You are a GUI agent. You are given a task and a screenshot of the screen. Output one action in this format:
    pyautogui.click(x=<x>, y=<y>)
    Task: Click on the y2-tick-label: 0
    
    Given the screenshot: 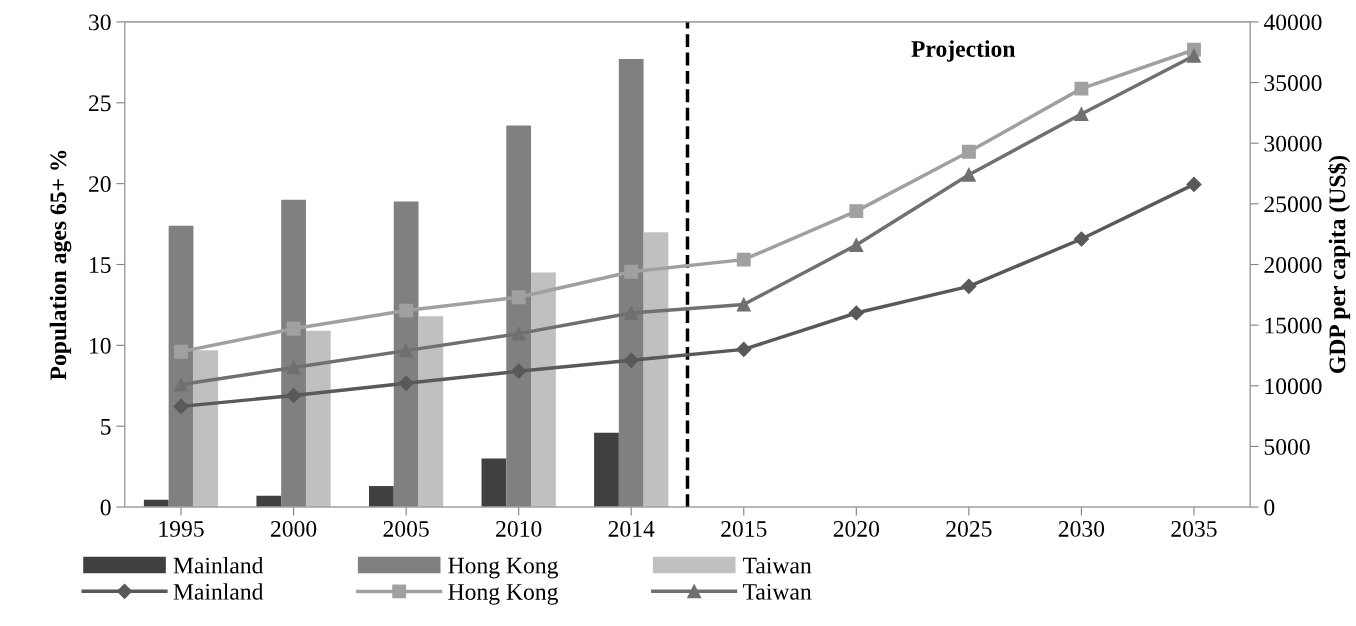 What is the action you would take?
    pyautogui.click(x=1269, y=507)
    